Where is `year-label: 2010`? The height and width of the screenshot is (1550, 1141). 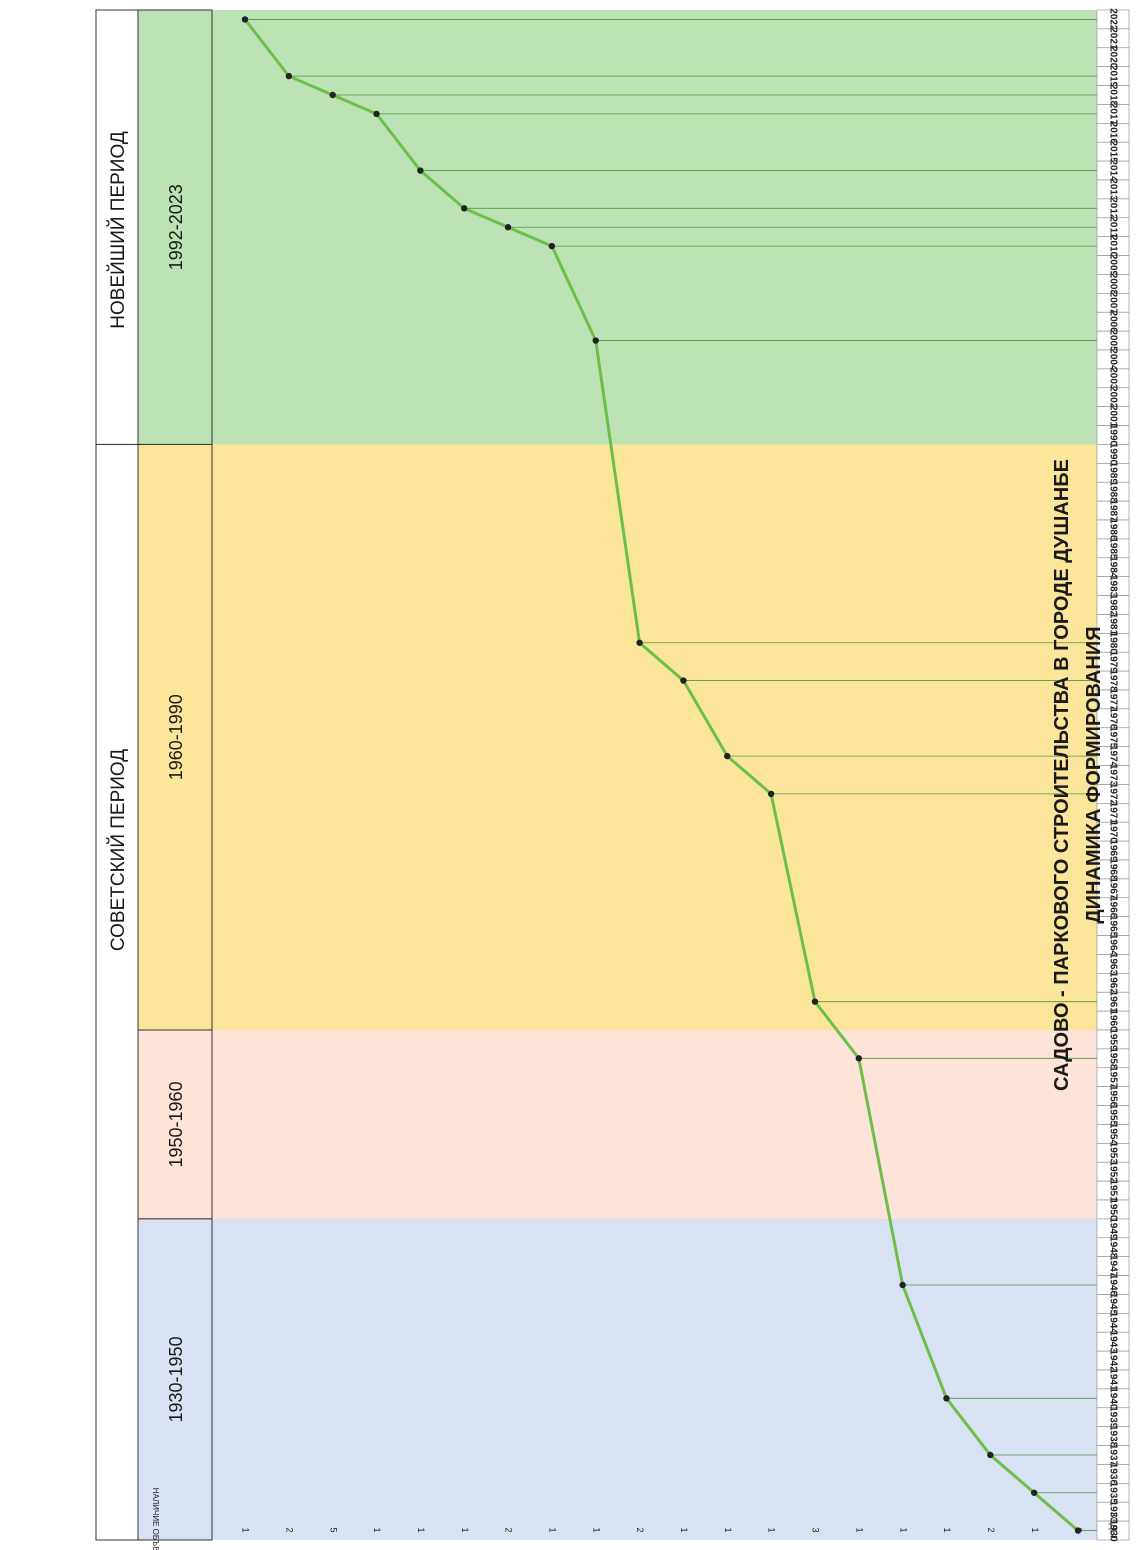 year-label: 2010 is located at coordinates (1112, 246).